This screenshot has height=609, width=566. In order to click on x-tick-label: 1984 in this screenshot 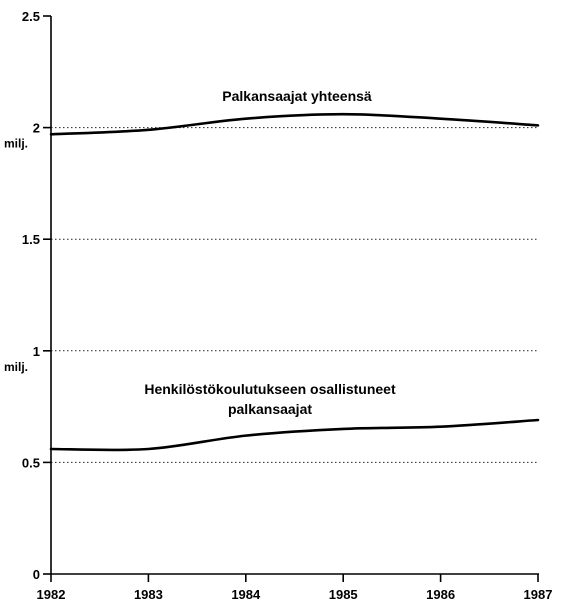, I will do `click(246, 594)`.